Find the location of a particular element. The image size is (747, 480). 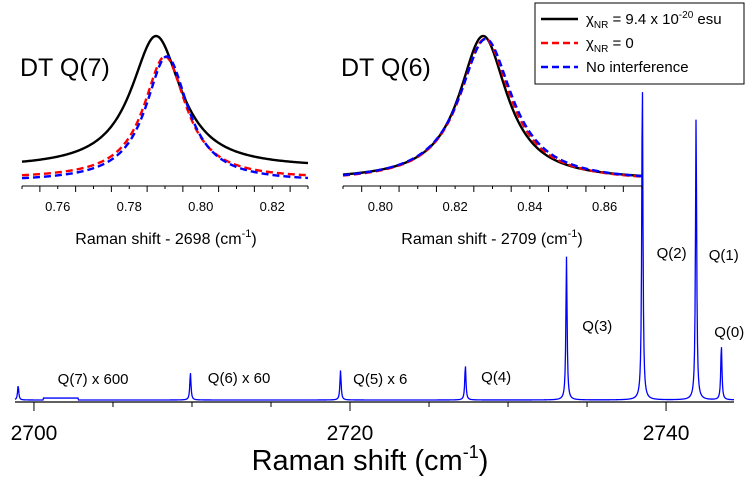

inset-q7-x-axis-label: Raman shift - 2698 (cm-1) is located at coordinates (165, 238).